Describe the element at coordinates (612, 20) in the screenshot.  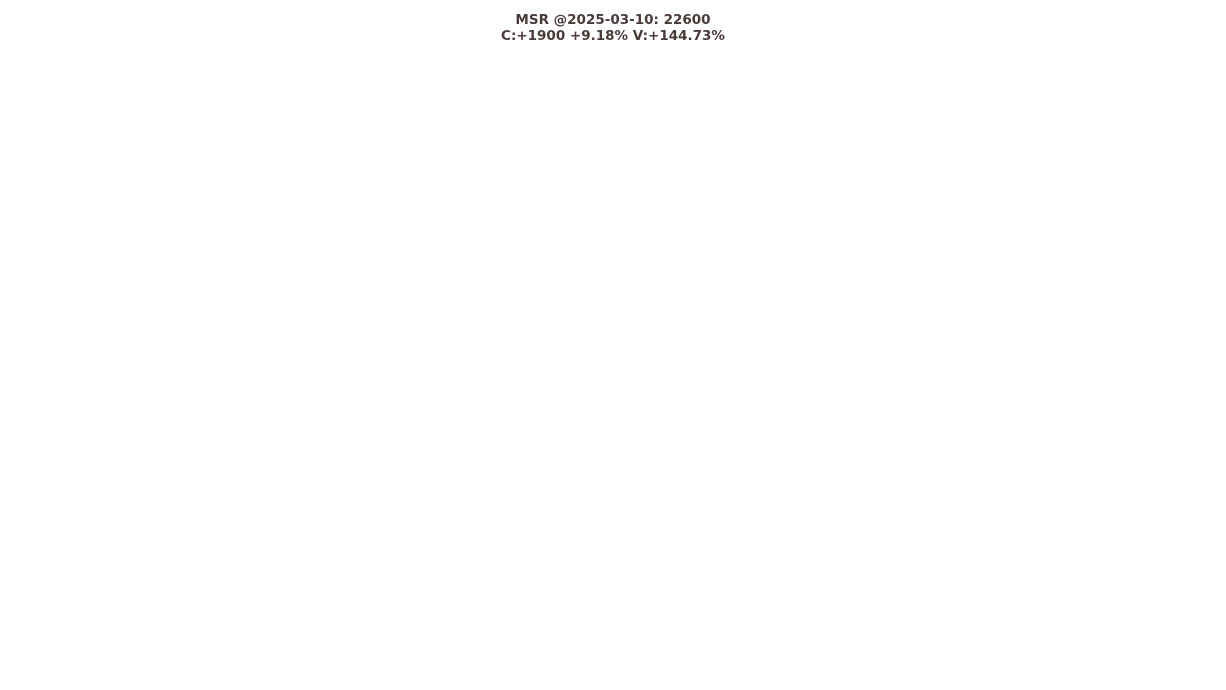
I see `chart-title: MSR @2025-03-10: 22600` at that location.